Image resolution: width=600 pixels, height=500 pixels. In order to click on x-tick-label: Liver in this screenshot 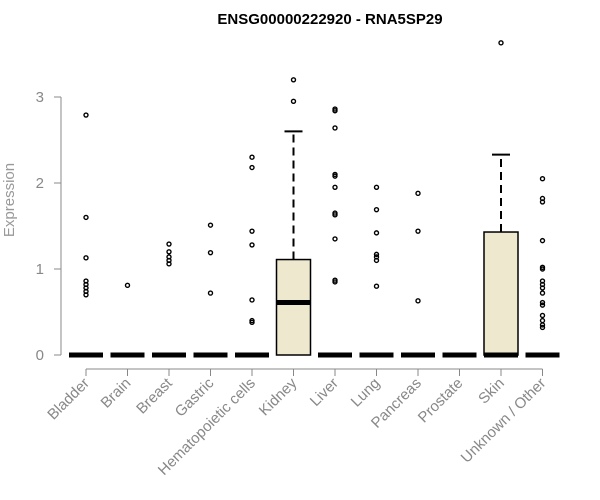, I will do `click(324, 392)`.